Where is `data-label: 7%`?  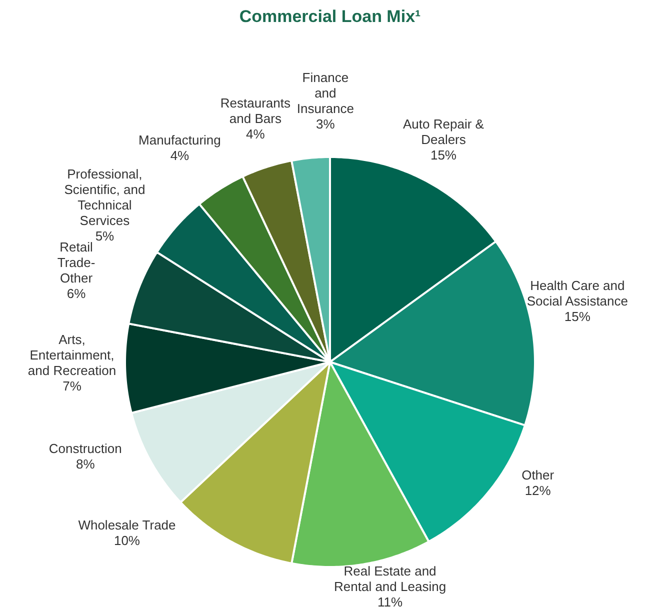
data-label: 7% is located at coordinates (72, 386).